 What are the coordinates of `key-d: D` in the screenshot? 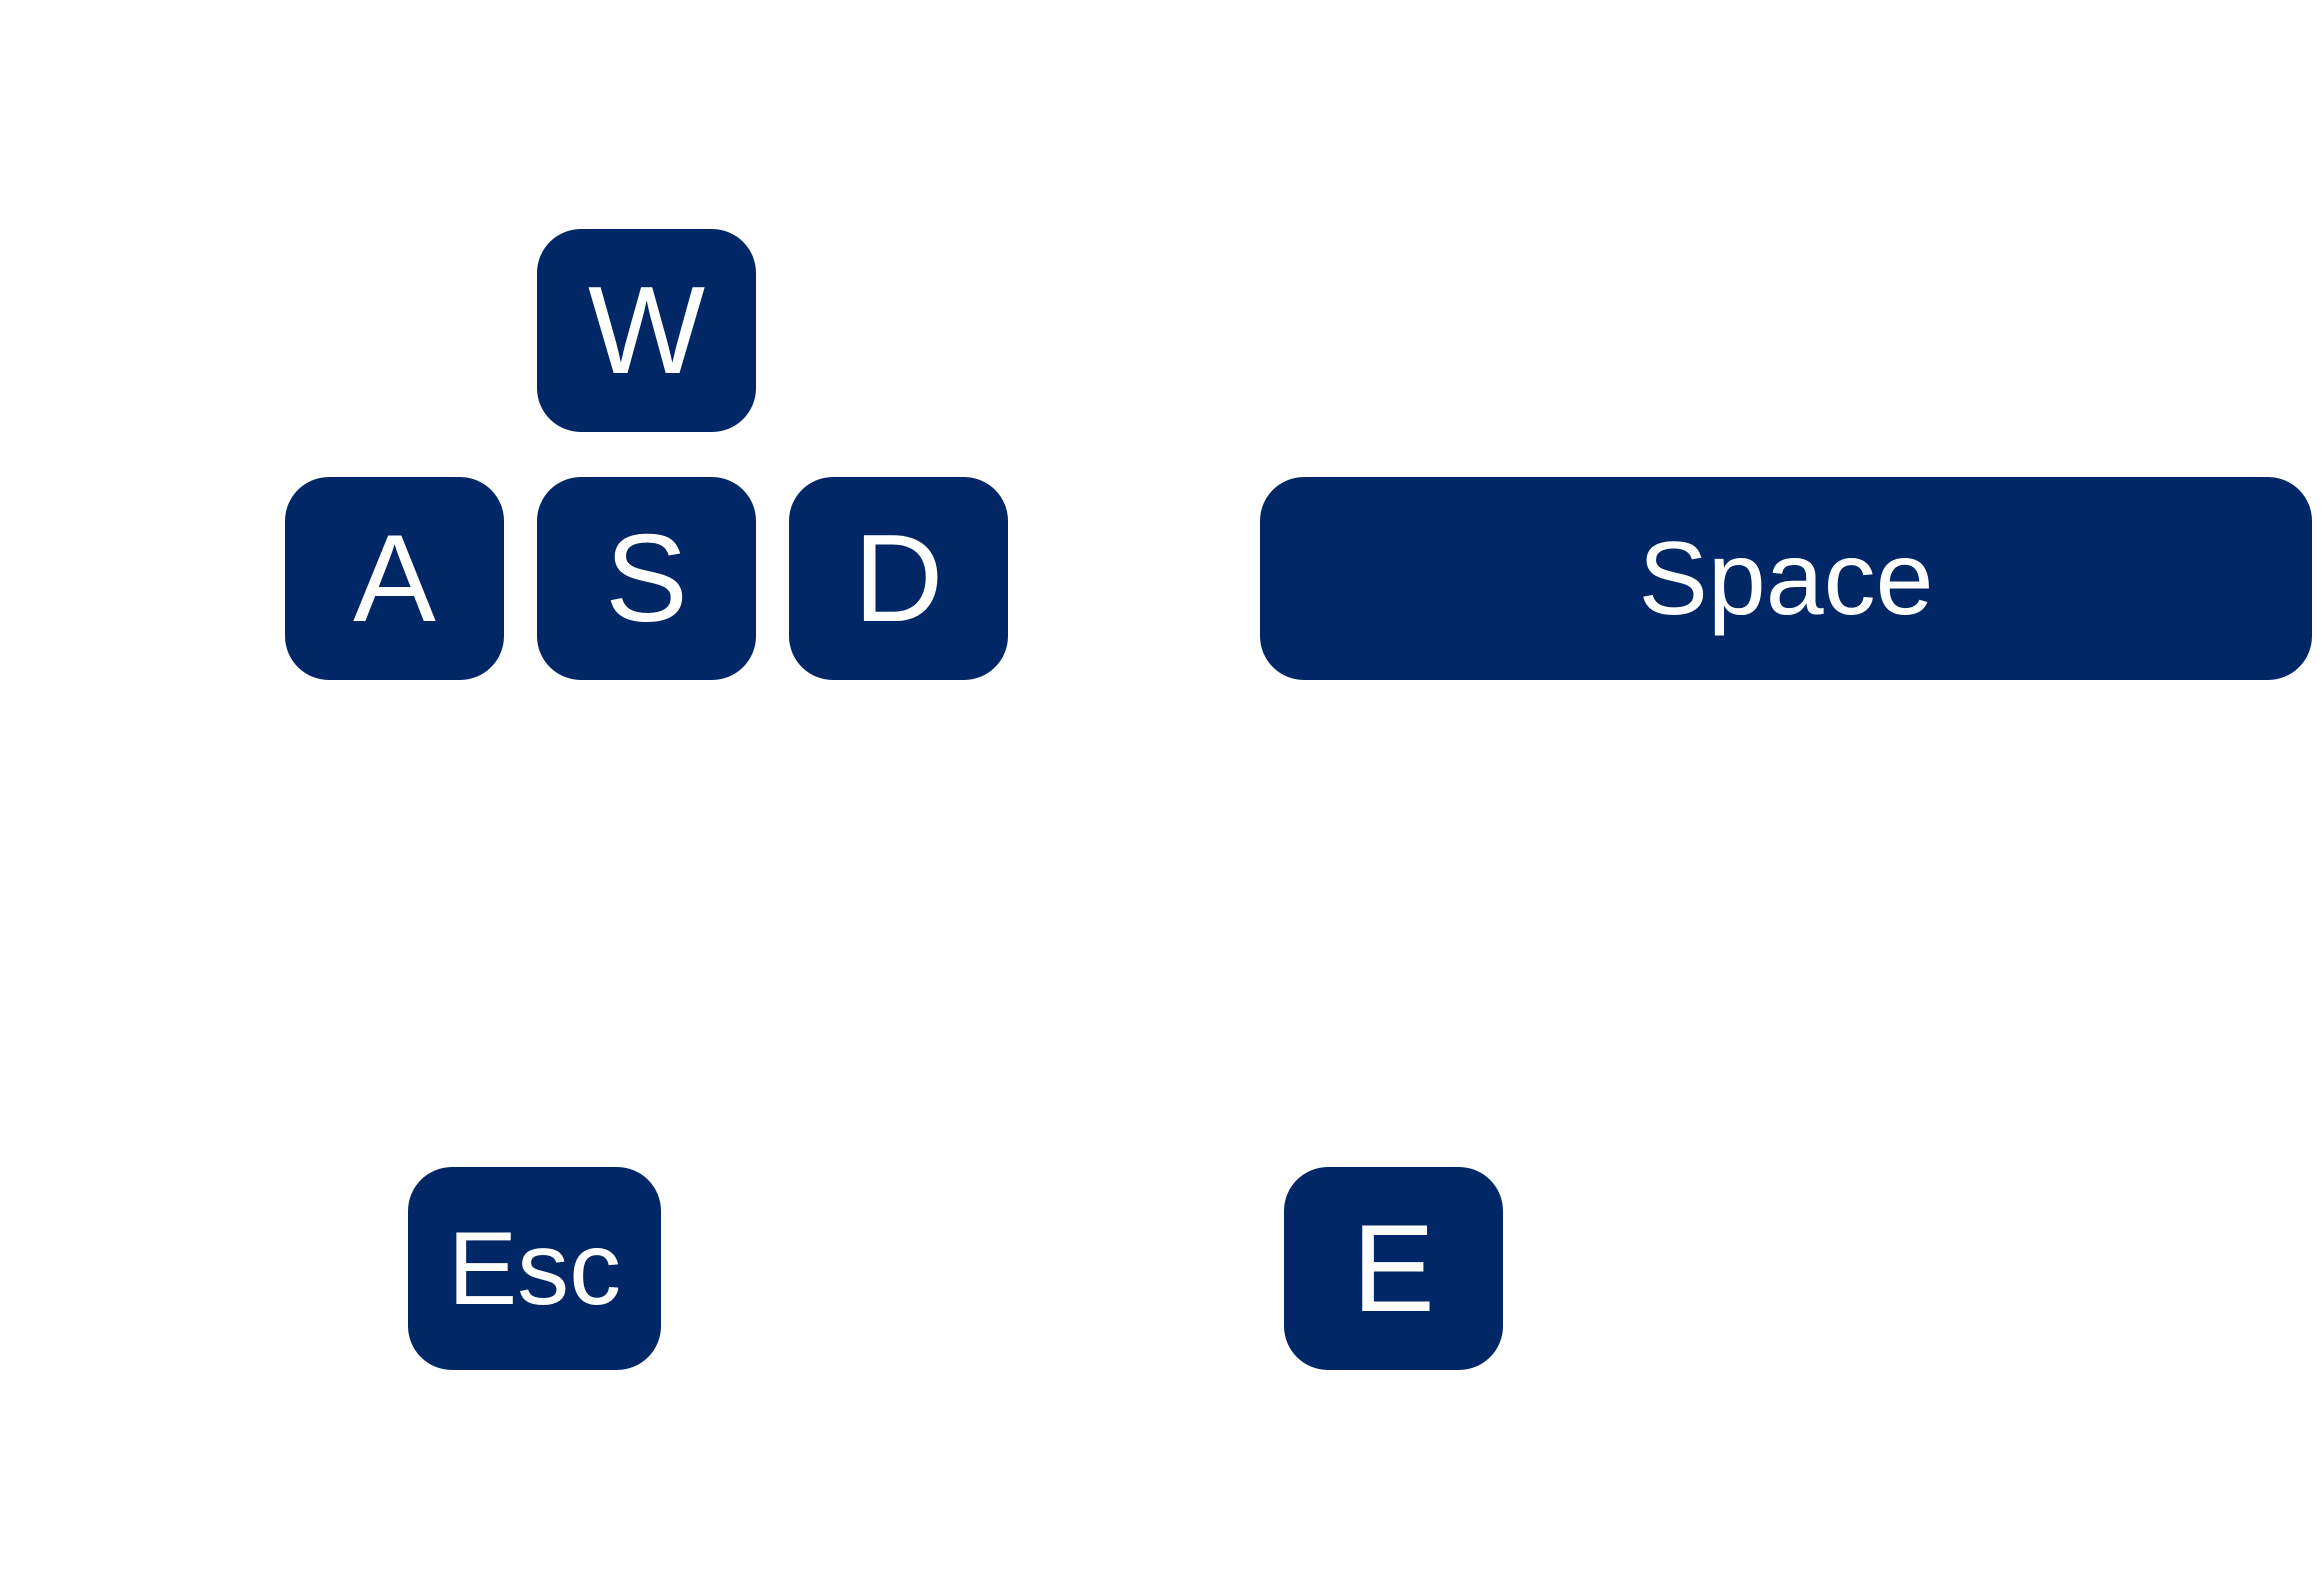 It's located at (898, 578).